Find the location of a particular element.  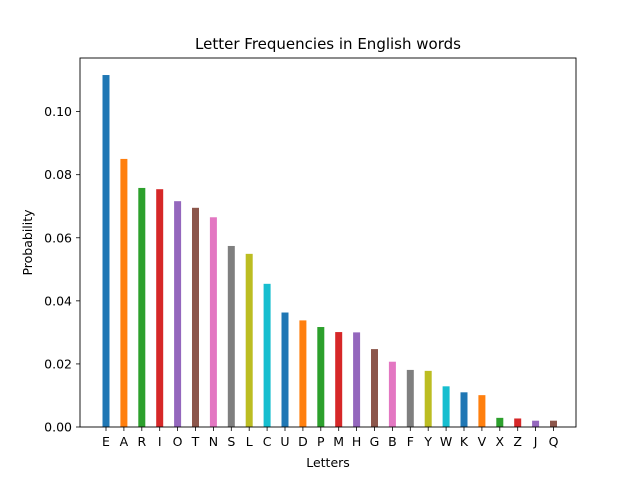

y-tick-label: 0.00 is located at coordinates (58, 427).